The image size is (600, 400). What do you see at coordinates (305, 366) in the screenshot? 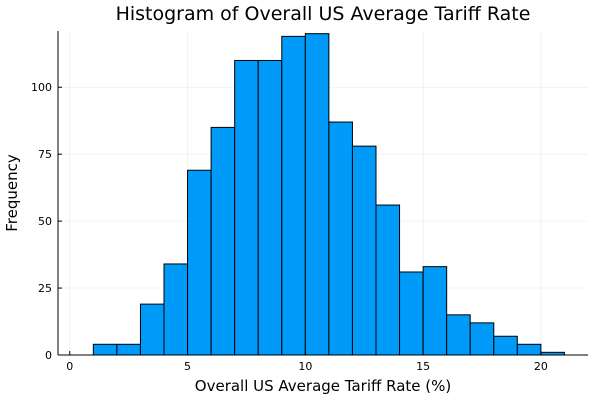
I see `x-tick-label: 10` at bounding box center [305, 366].